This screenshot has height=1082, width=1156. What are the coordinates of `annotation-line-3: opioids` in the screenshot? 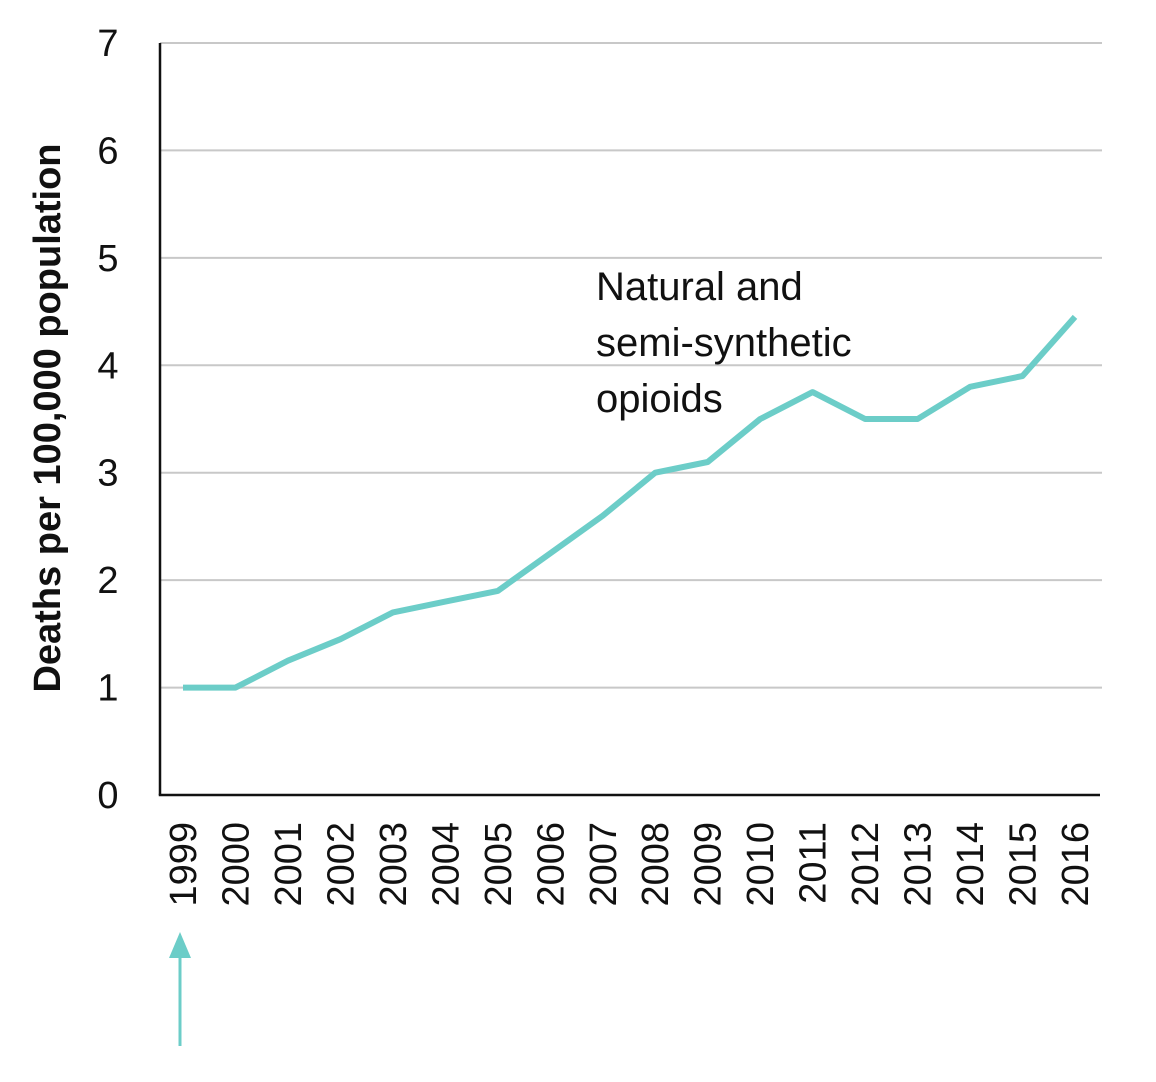 It's located at (659, 399).